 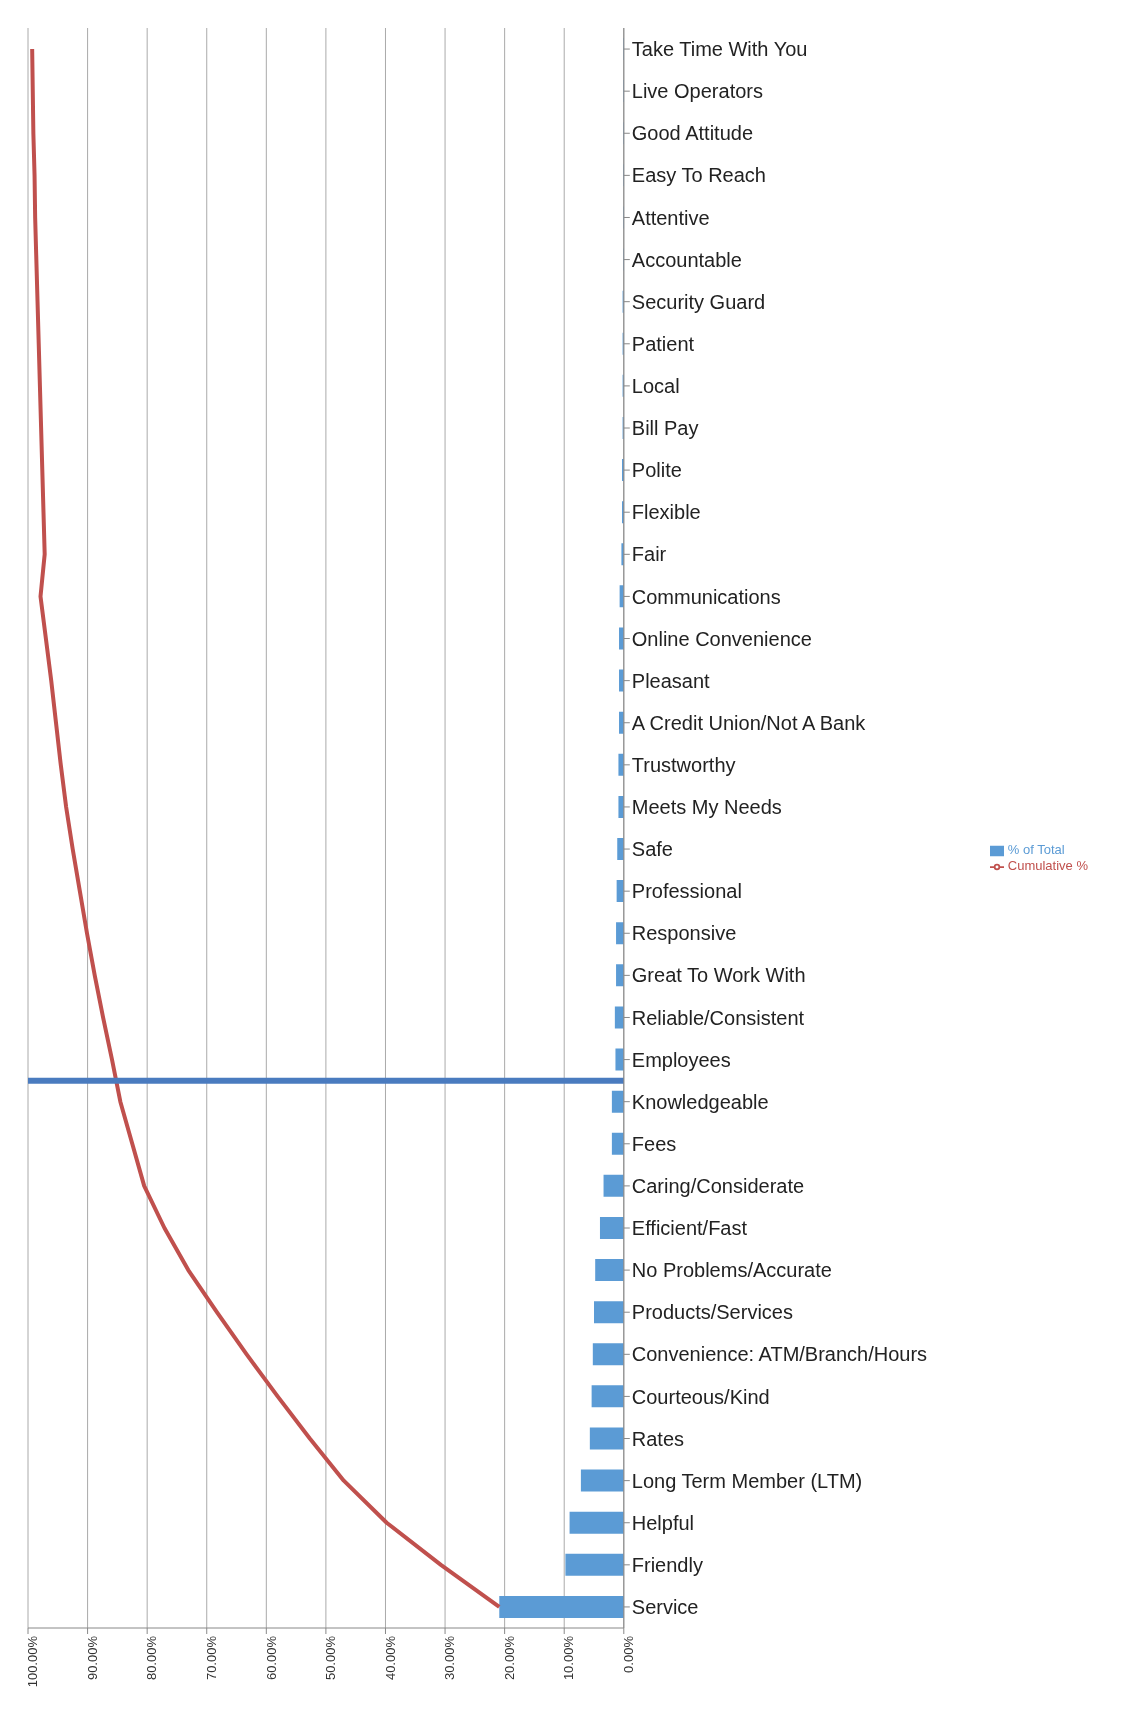 What do you see at coordinates (749, 722) in the screenshot?
I see `y-tick-label: A Credit Union/Not A Bank` at bounding box center [749, 722].